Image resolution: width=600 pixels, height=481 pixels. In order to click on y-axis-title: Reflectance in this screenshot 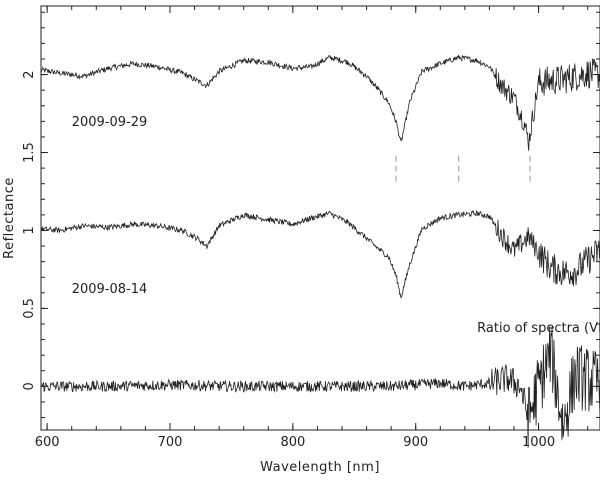, I will do `click(9, 218)`.